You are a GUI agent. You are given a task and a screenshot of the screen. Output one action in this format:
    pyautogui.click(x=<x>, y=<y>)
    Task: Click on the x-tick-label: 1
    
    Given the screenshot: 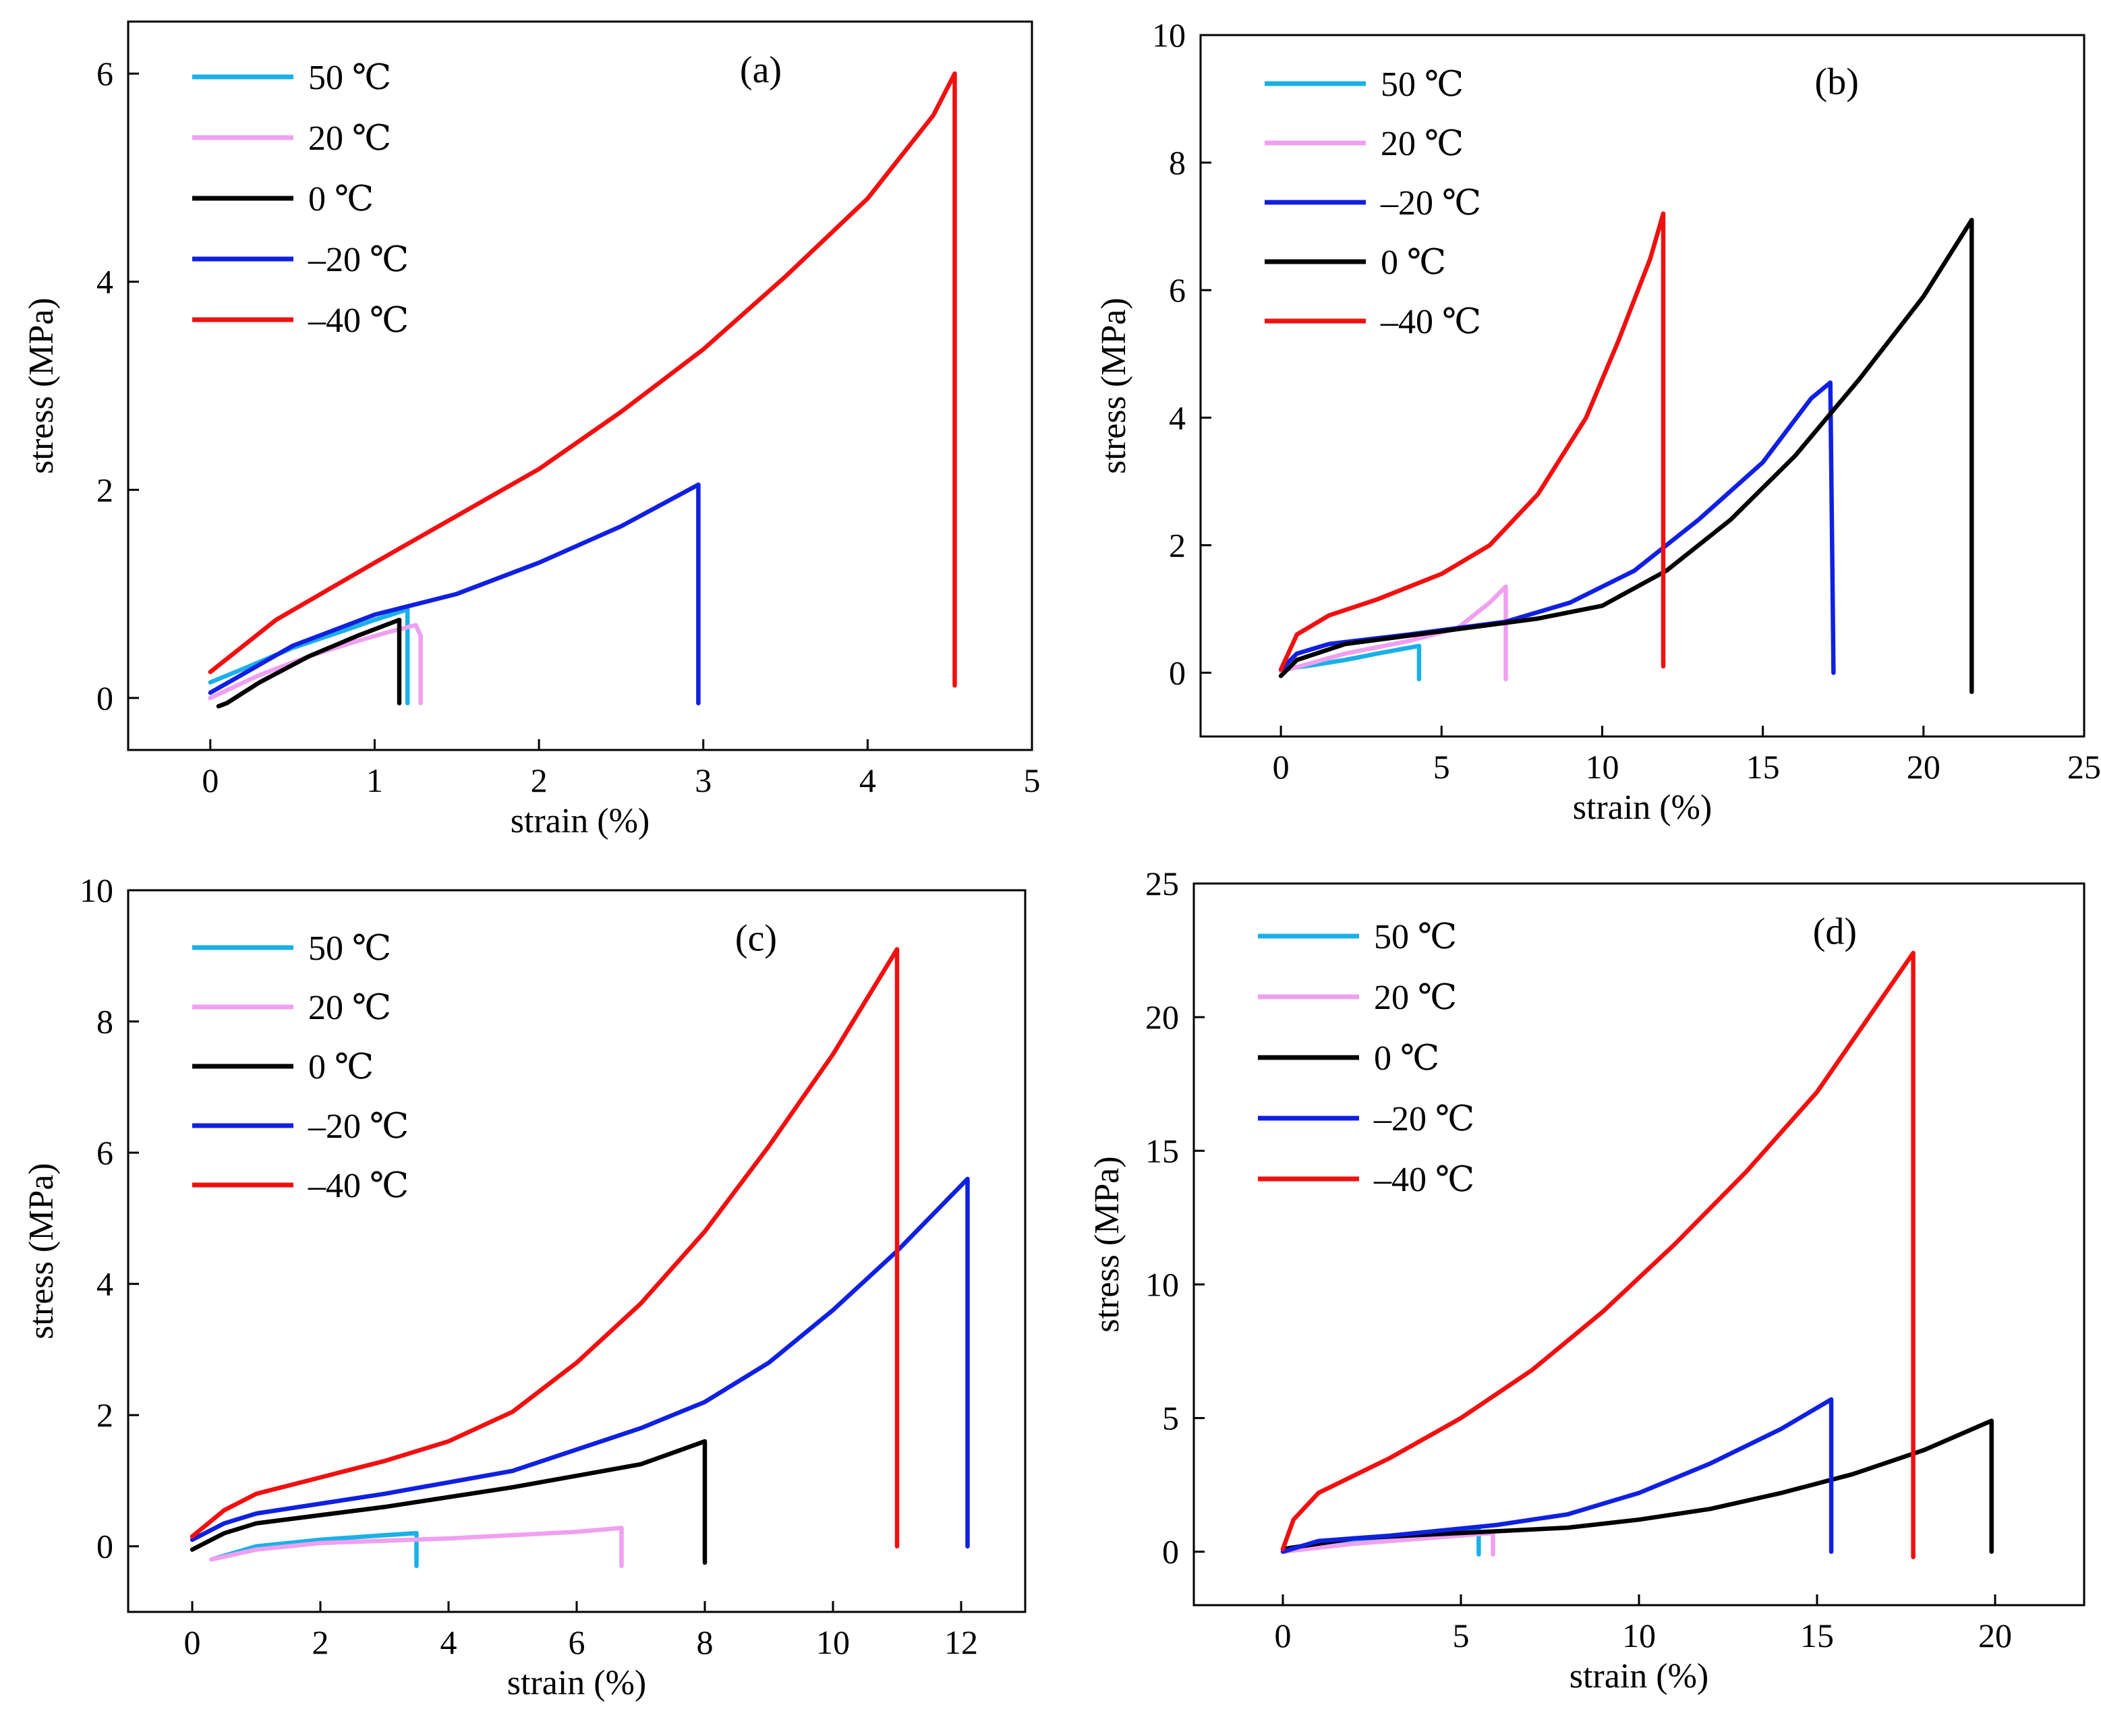 What is the action you would take?
    pyautogui.click(x=374, y=780)
    